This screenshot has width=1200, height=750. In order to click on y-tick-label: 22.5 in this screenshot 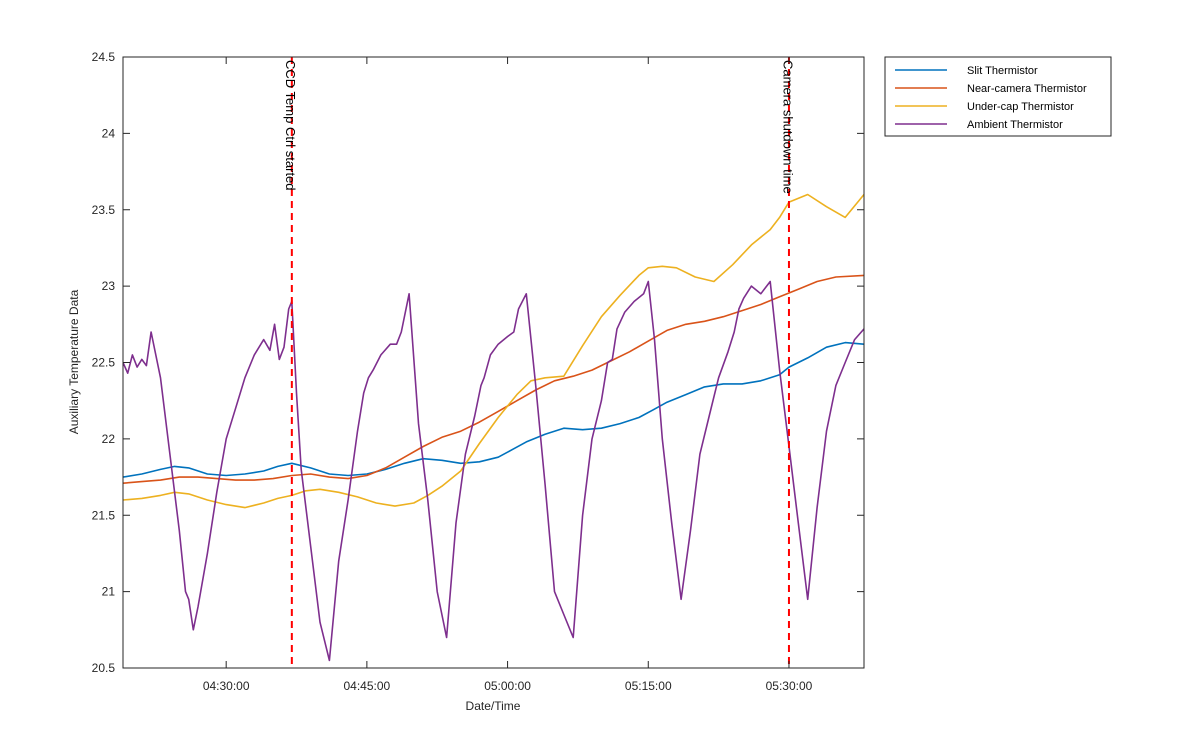, I will do `click(104, 363)`.